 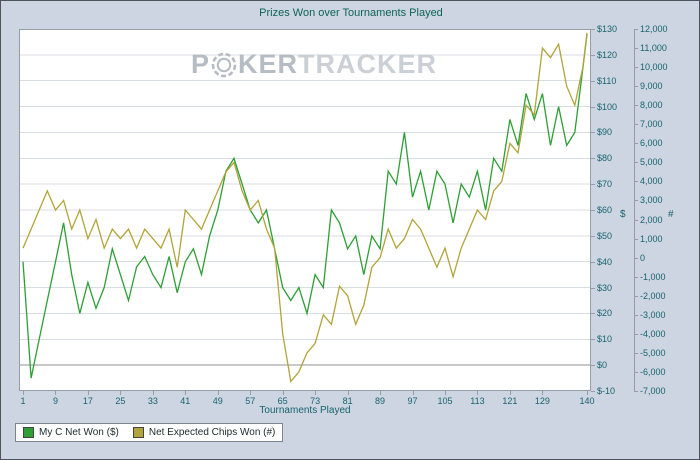 I want to click on x-tick-label: 105, so click(x=445, y=401).